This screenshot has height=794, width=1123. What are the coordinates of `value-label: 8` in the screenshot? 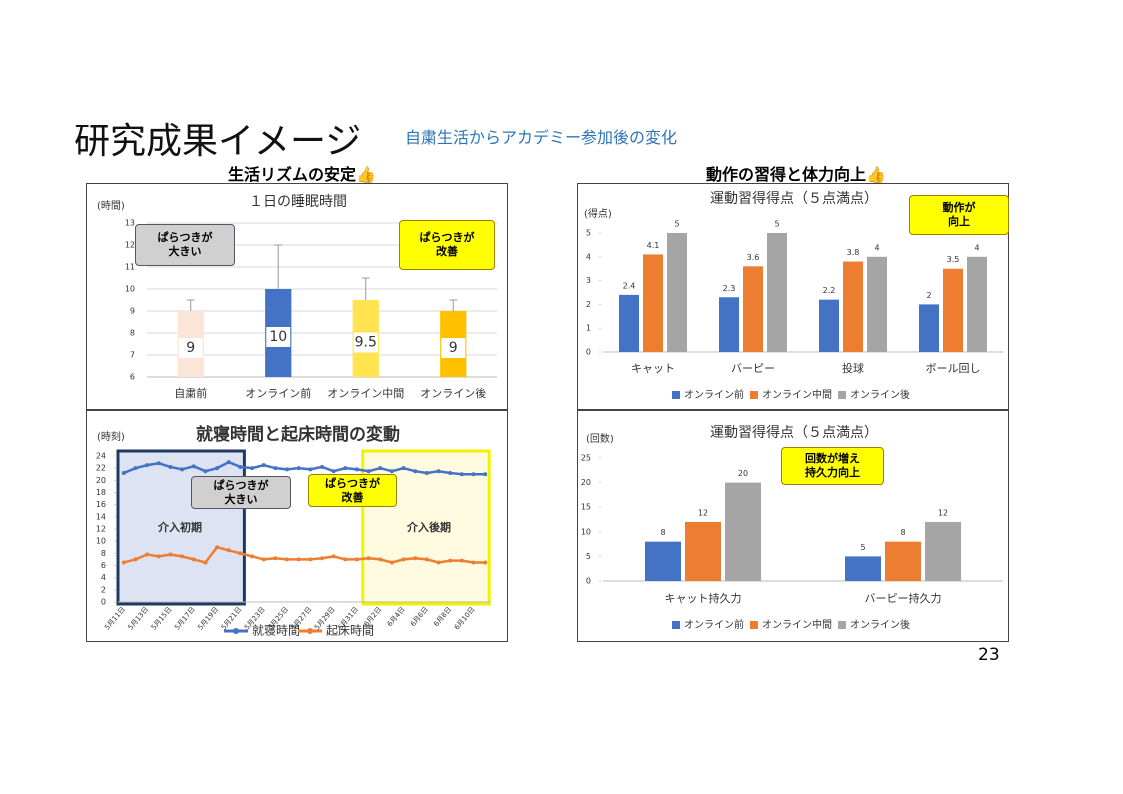 It's located at (902, 532).